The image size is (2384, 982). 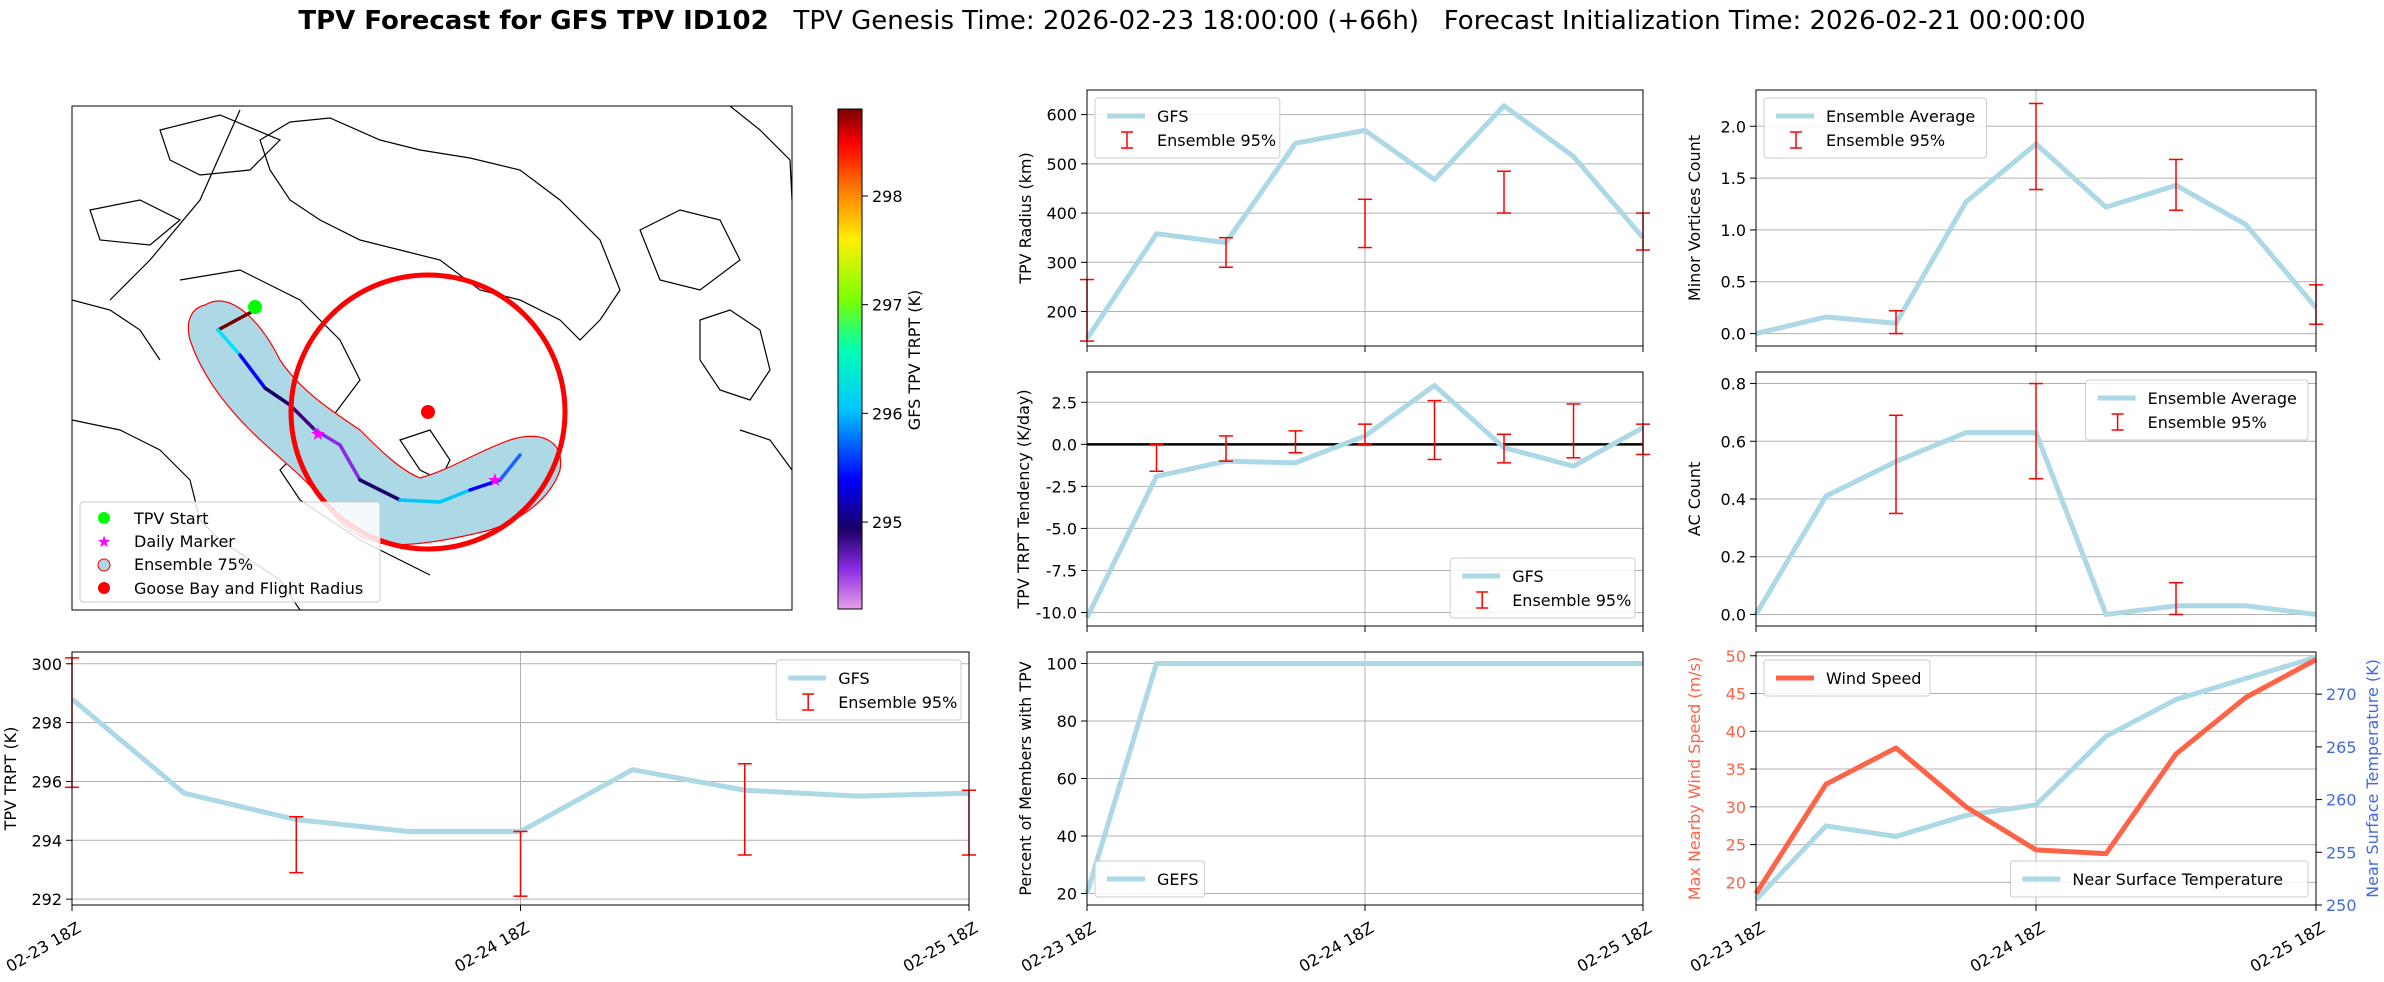 I want to click on wind_temp-ytick-label-4: 40, so click(x=1736, y=731).